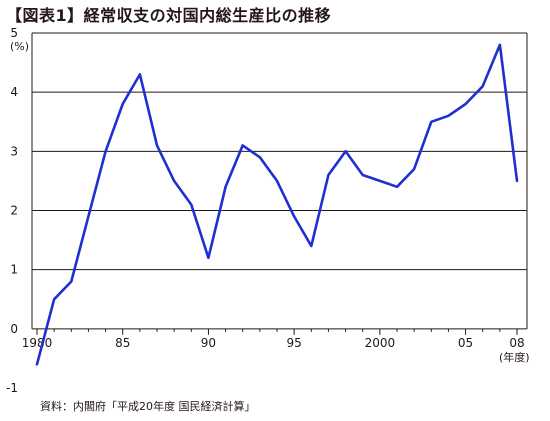 Image resolution: width=550 pixels, height=421 pixels. Describe the element at coordinates (514, 357) in the screenshot. I see `x-axis-label: (年度)` at that location.